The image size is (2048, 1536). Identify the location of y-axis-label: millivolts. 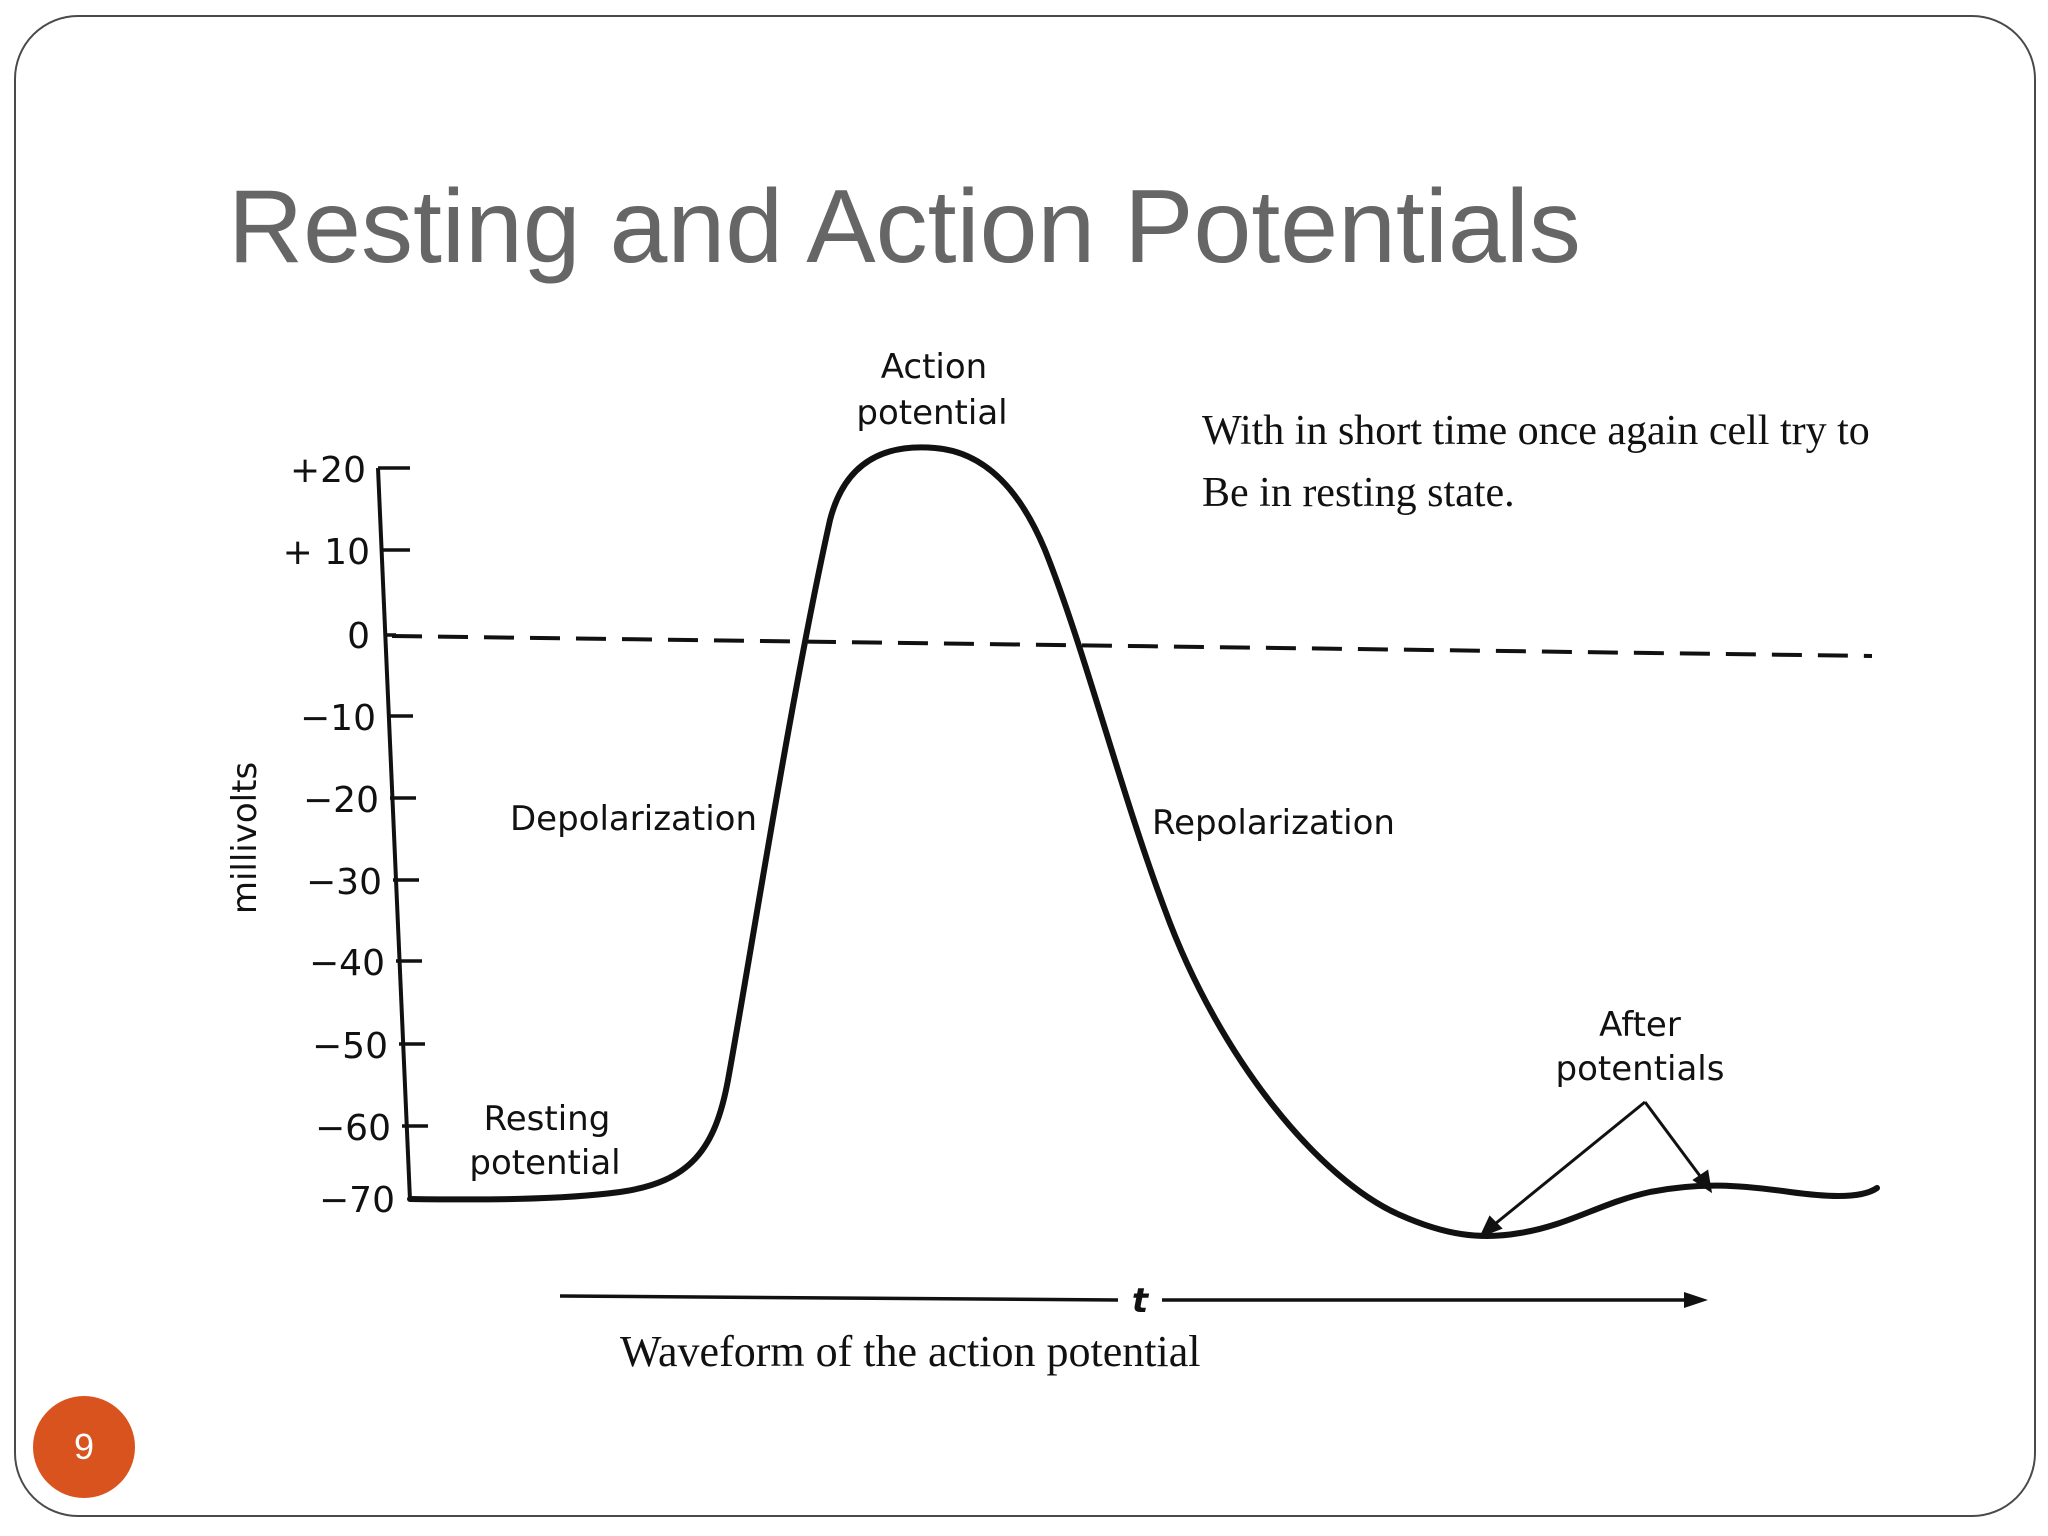
(245, 838).